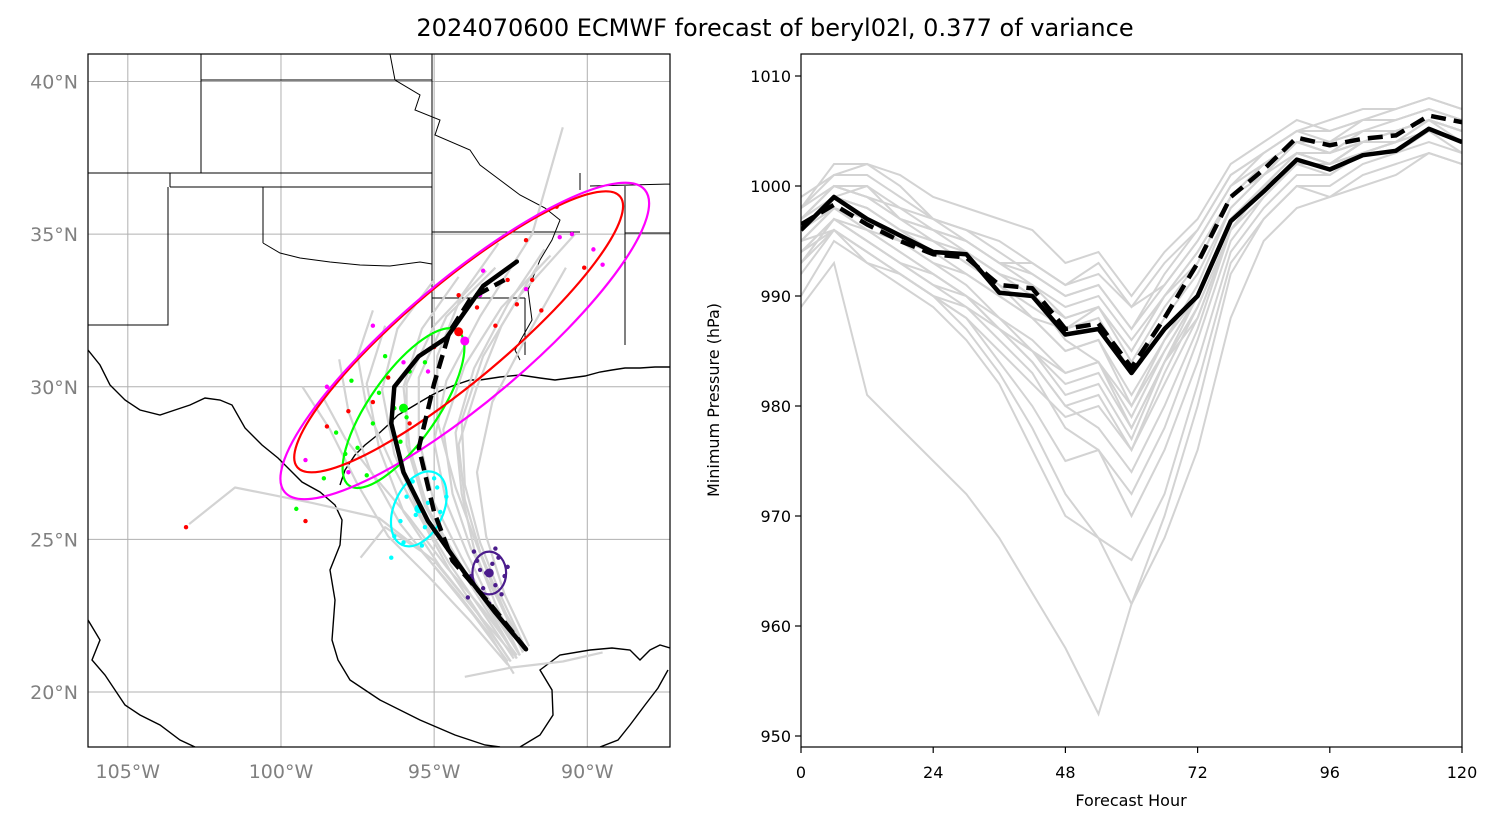  I want to click on x-tick-label: 24, so click(933, 772).